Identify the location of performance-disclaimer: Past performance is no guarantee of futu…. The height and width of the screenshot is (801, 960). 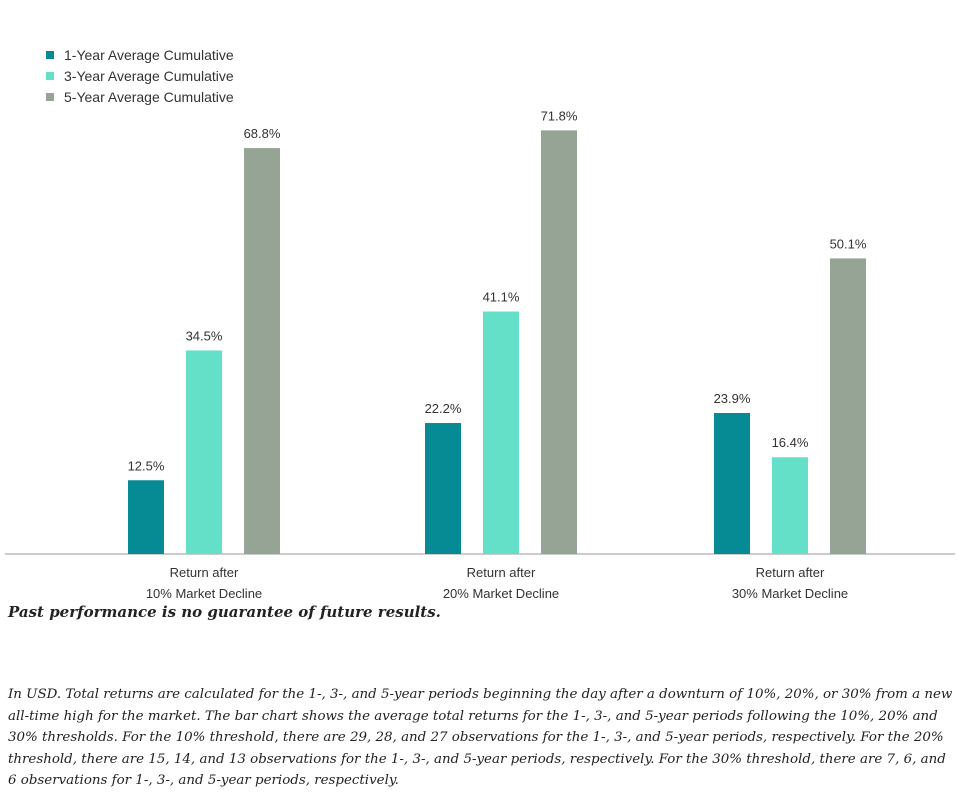
(224, 612).